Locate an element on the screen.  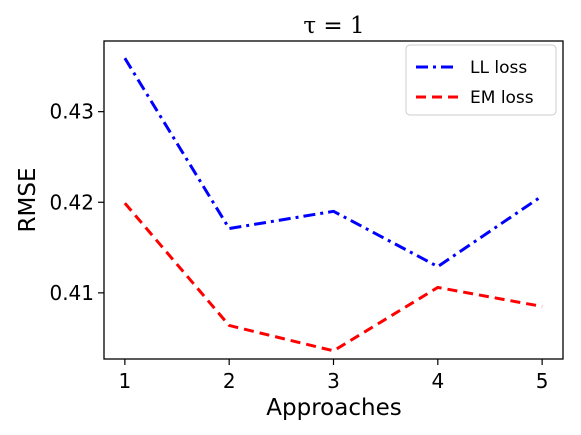
x-tick-label-4: 4 is located at coordinates (437, 381).